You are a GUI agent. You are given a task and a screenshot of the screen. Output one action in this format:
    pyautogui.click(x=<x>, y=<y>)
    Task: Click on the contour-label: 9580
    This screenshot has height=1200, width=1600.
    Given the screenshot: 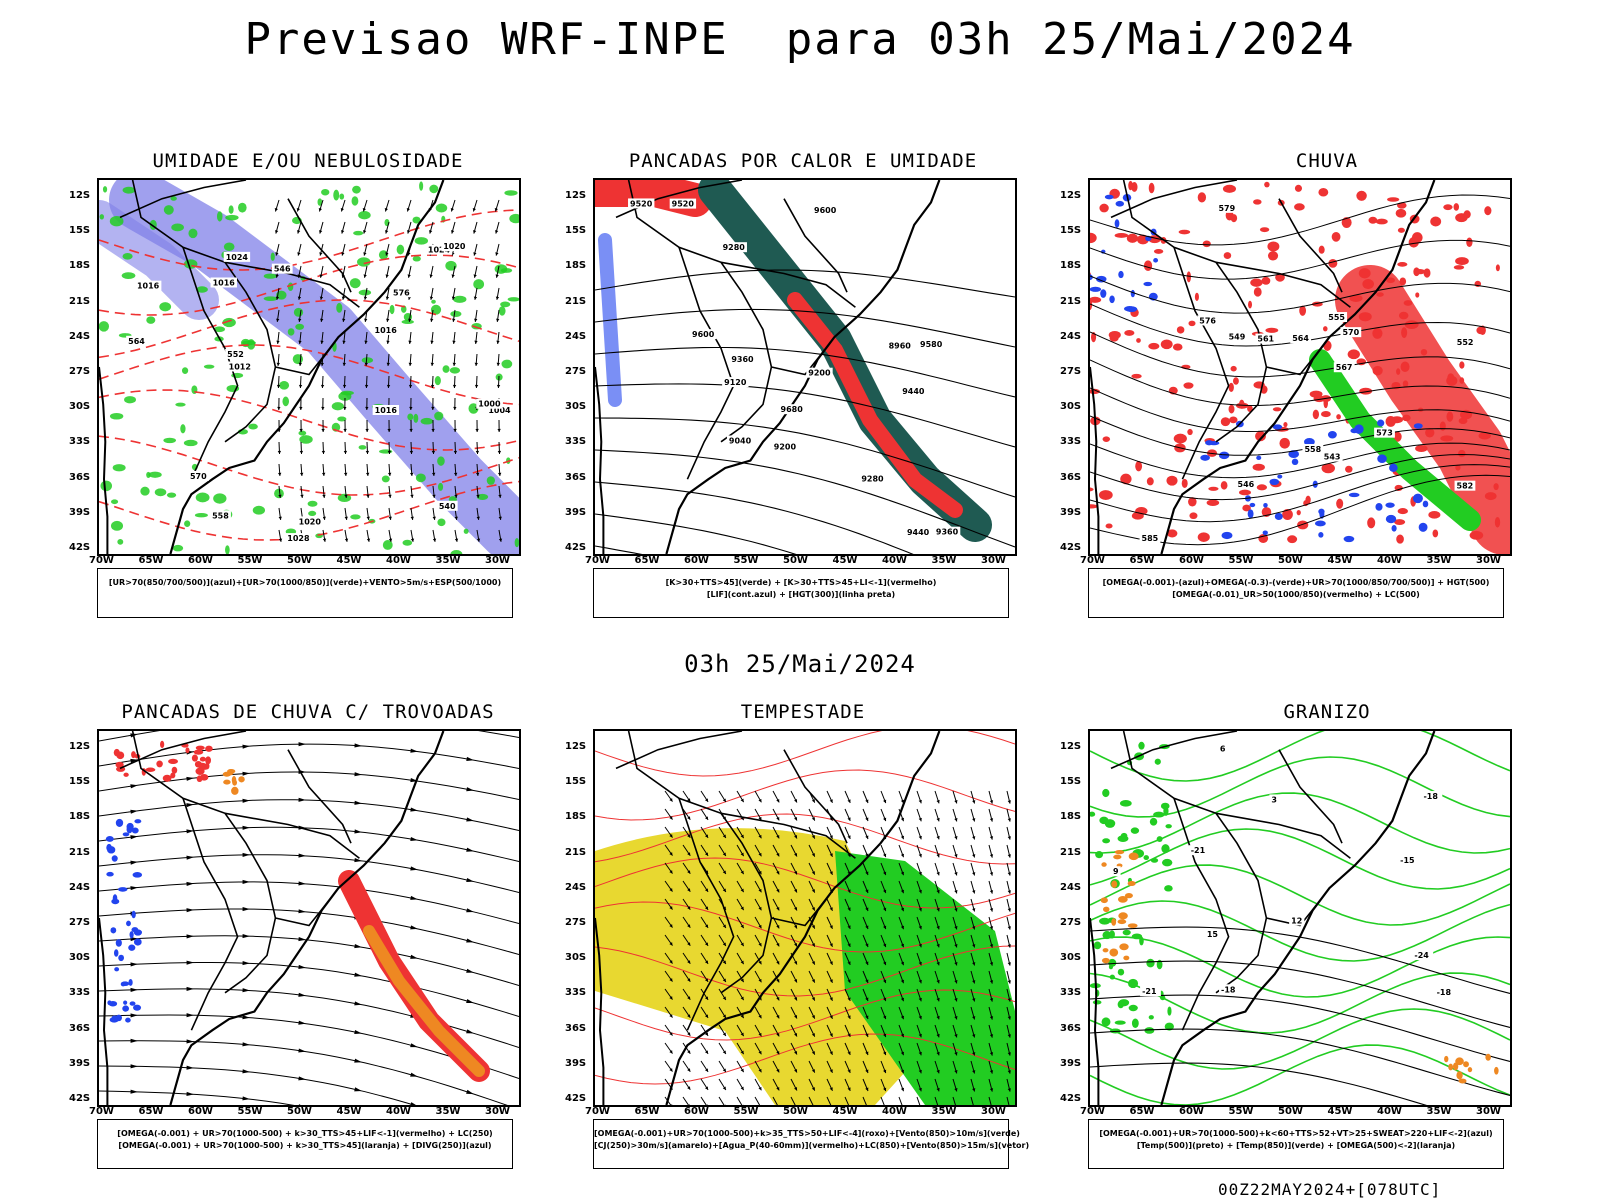 What is the action you would take?
    pyautogui.click(x=931, y=344)
    